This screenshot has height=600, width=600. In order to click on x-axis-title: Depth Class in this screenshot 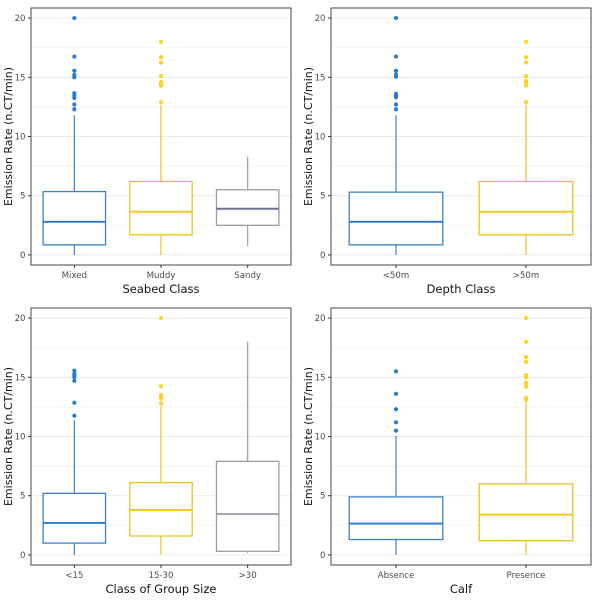, I will do `click(461, 289)`.